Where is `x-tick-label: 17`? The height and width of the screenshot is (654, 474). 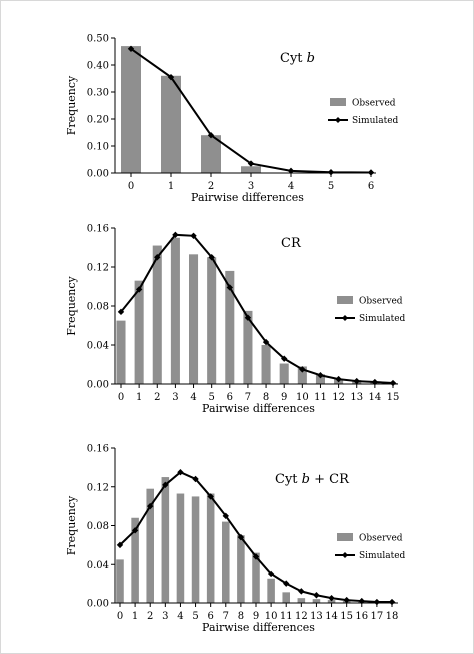 x-tick-label: 17 is located at coordinates (377, 616).